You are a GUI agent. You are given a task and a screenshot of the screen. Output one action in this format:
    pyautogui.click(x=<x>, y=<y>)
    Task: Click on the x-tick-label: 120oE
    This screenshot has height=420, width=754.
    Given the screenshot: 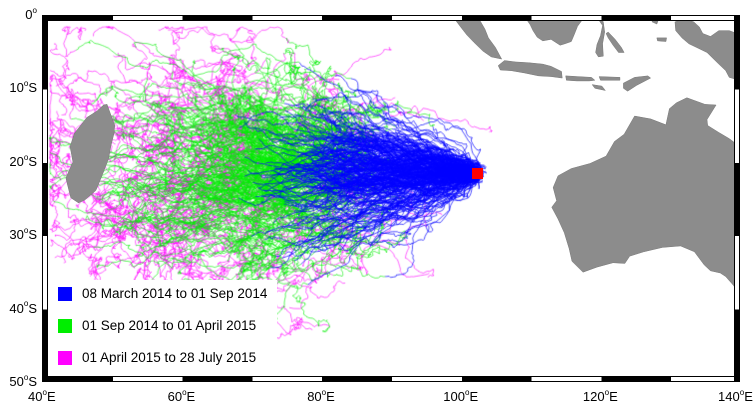 What is the action you would take?
    pyautogui.click(x=600, y=395)
    